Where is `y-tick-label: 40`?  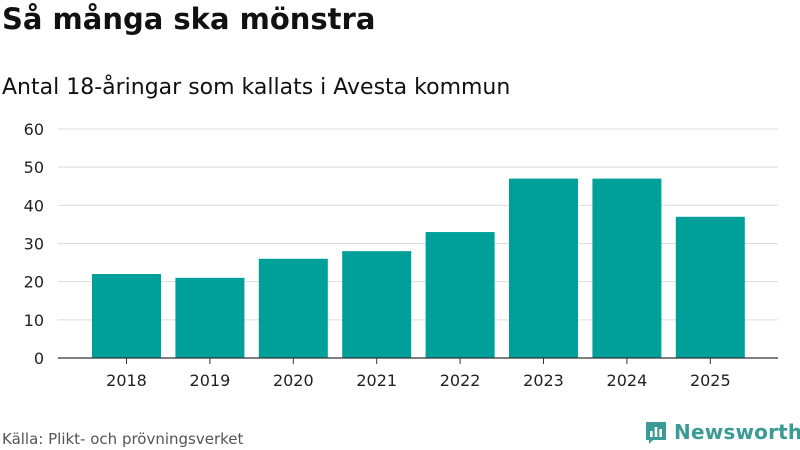
y-tick-label: 40 is located at coordinates (34, 205).